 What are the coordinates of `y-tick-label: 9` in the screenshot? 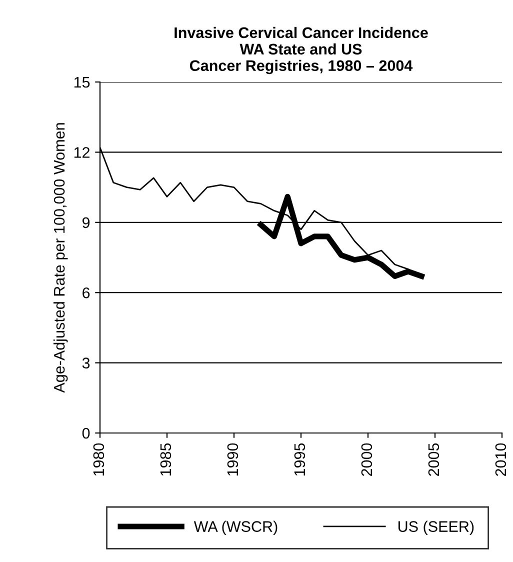 It's located at (86, 222).